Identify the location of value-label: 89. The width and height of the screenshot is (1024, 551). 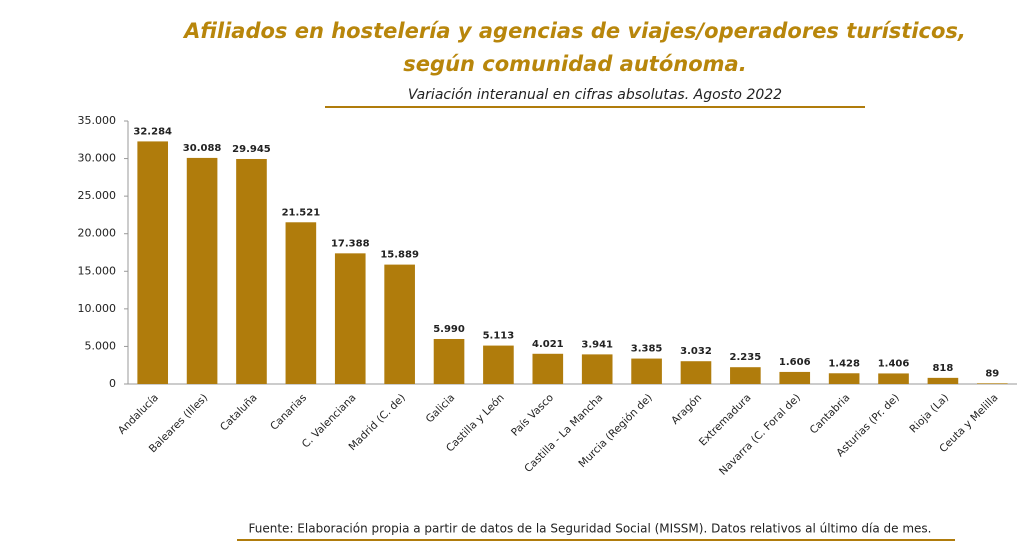
(992, 373).